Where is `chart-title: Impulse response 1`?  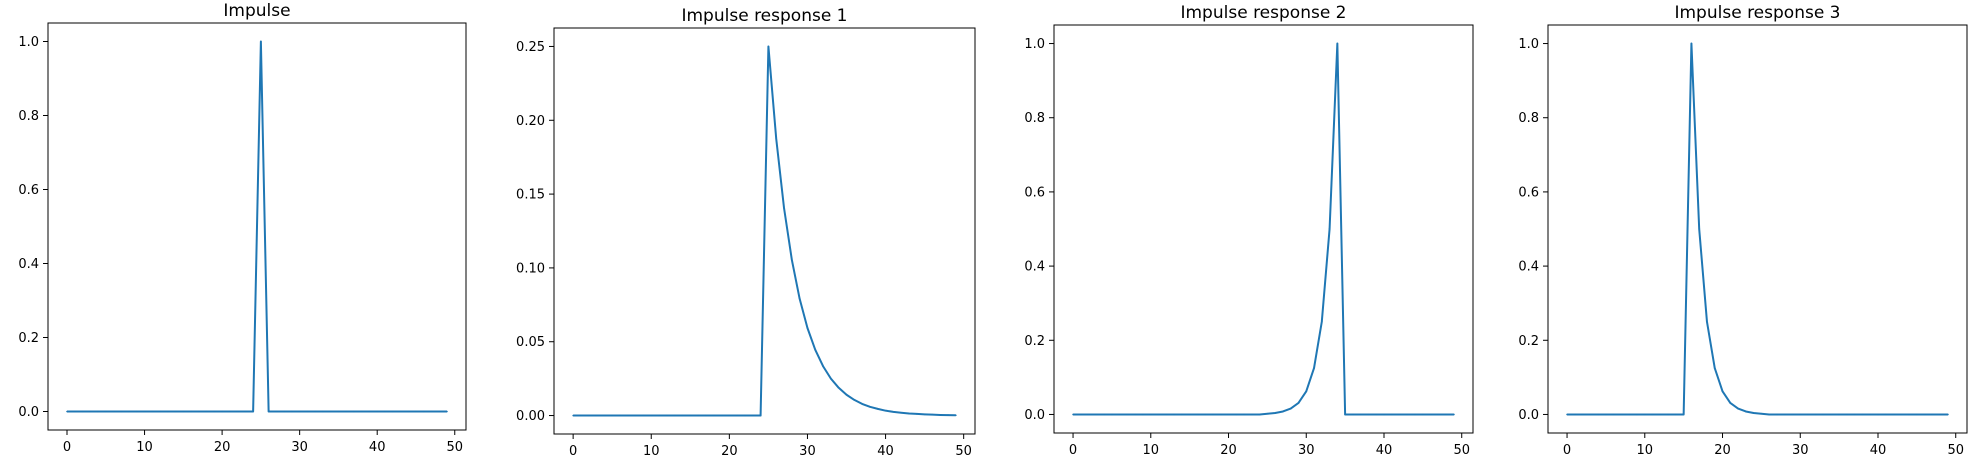
chart-title: Impulse response 1 is located at coordinates (764, 16).